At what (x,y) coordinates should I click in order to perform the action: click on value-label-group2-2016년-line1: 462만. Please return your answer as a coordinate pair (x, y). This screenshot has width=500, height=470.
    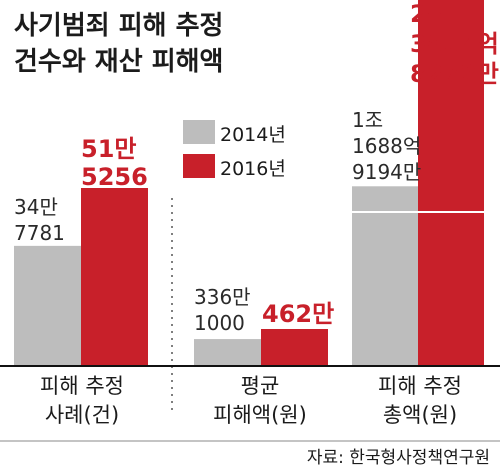
    Looking at the image, I should click on (298, 314).